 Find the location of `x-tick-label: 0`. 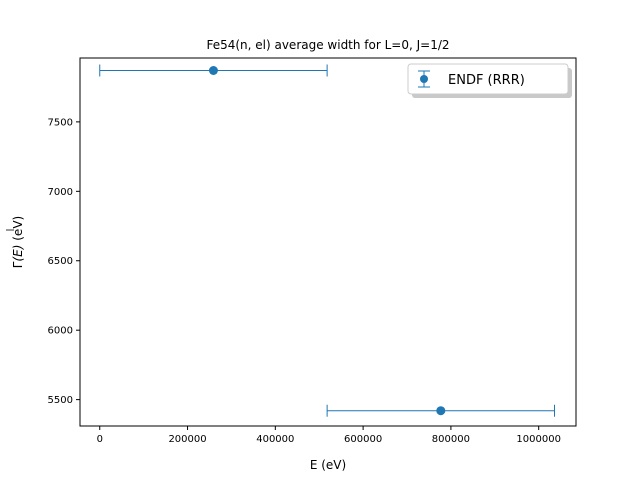

x-tick-label: 0 is located at coordinates (100, 439).